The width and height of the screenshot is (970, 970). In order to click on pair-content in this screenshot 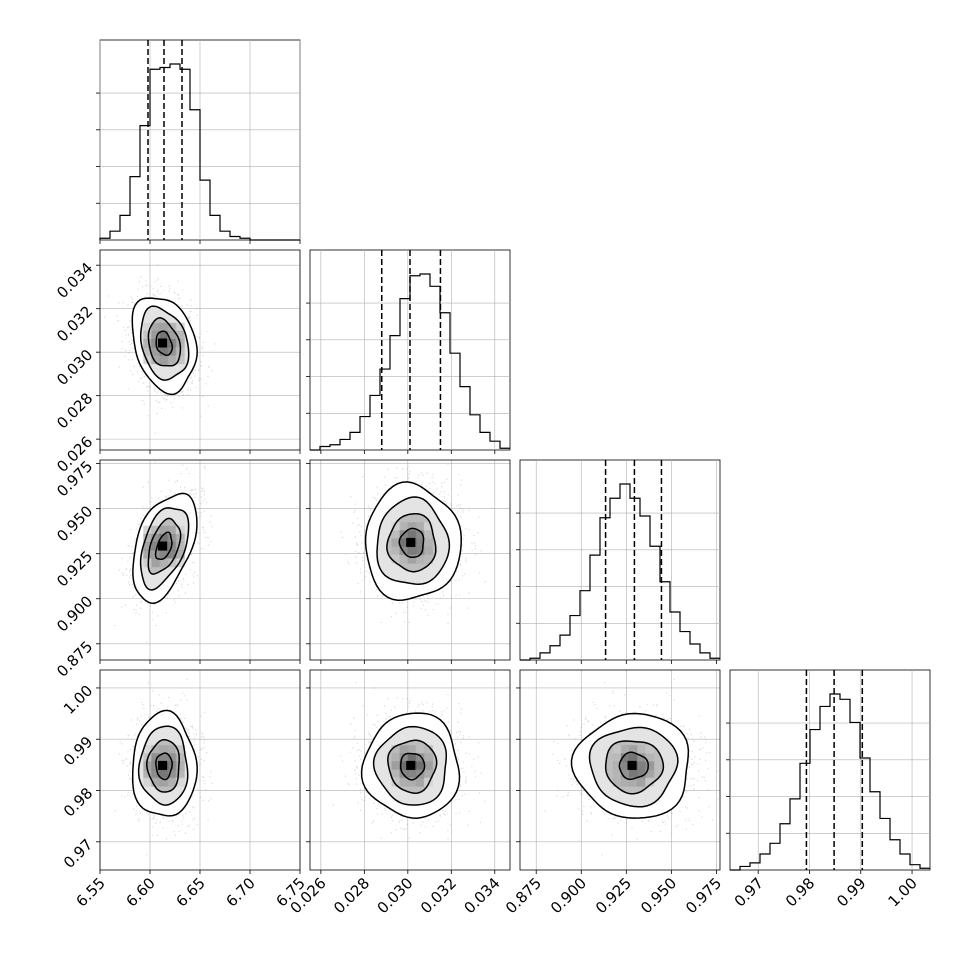, I will do `click(159, 349)`.